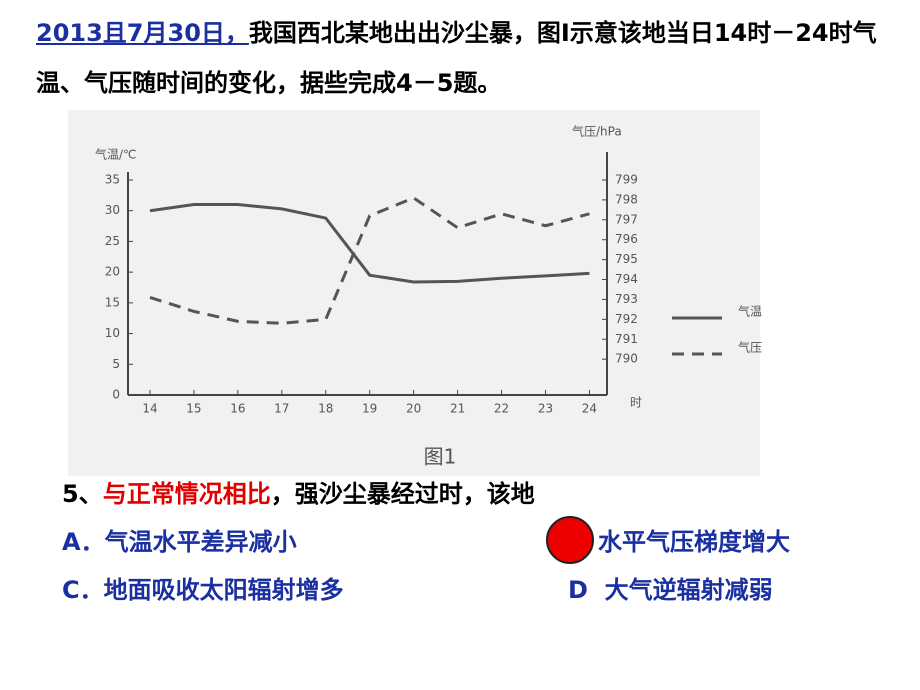 This screenshot has width=920, height=690. What do you see at coordinates (694, 542) in the screenshot?
I see `option: 水平气压梯度增大` at bounding box center [694, 542].